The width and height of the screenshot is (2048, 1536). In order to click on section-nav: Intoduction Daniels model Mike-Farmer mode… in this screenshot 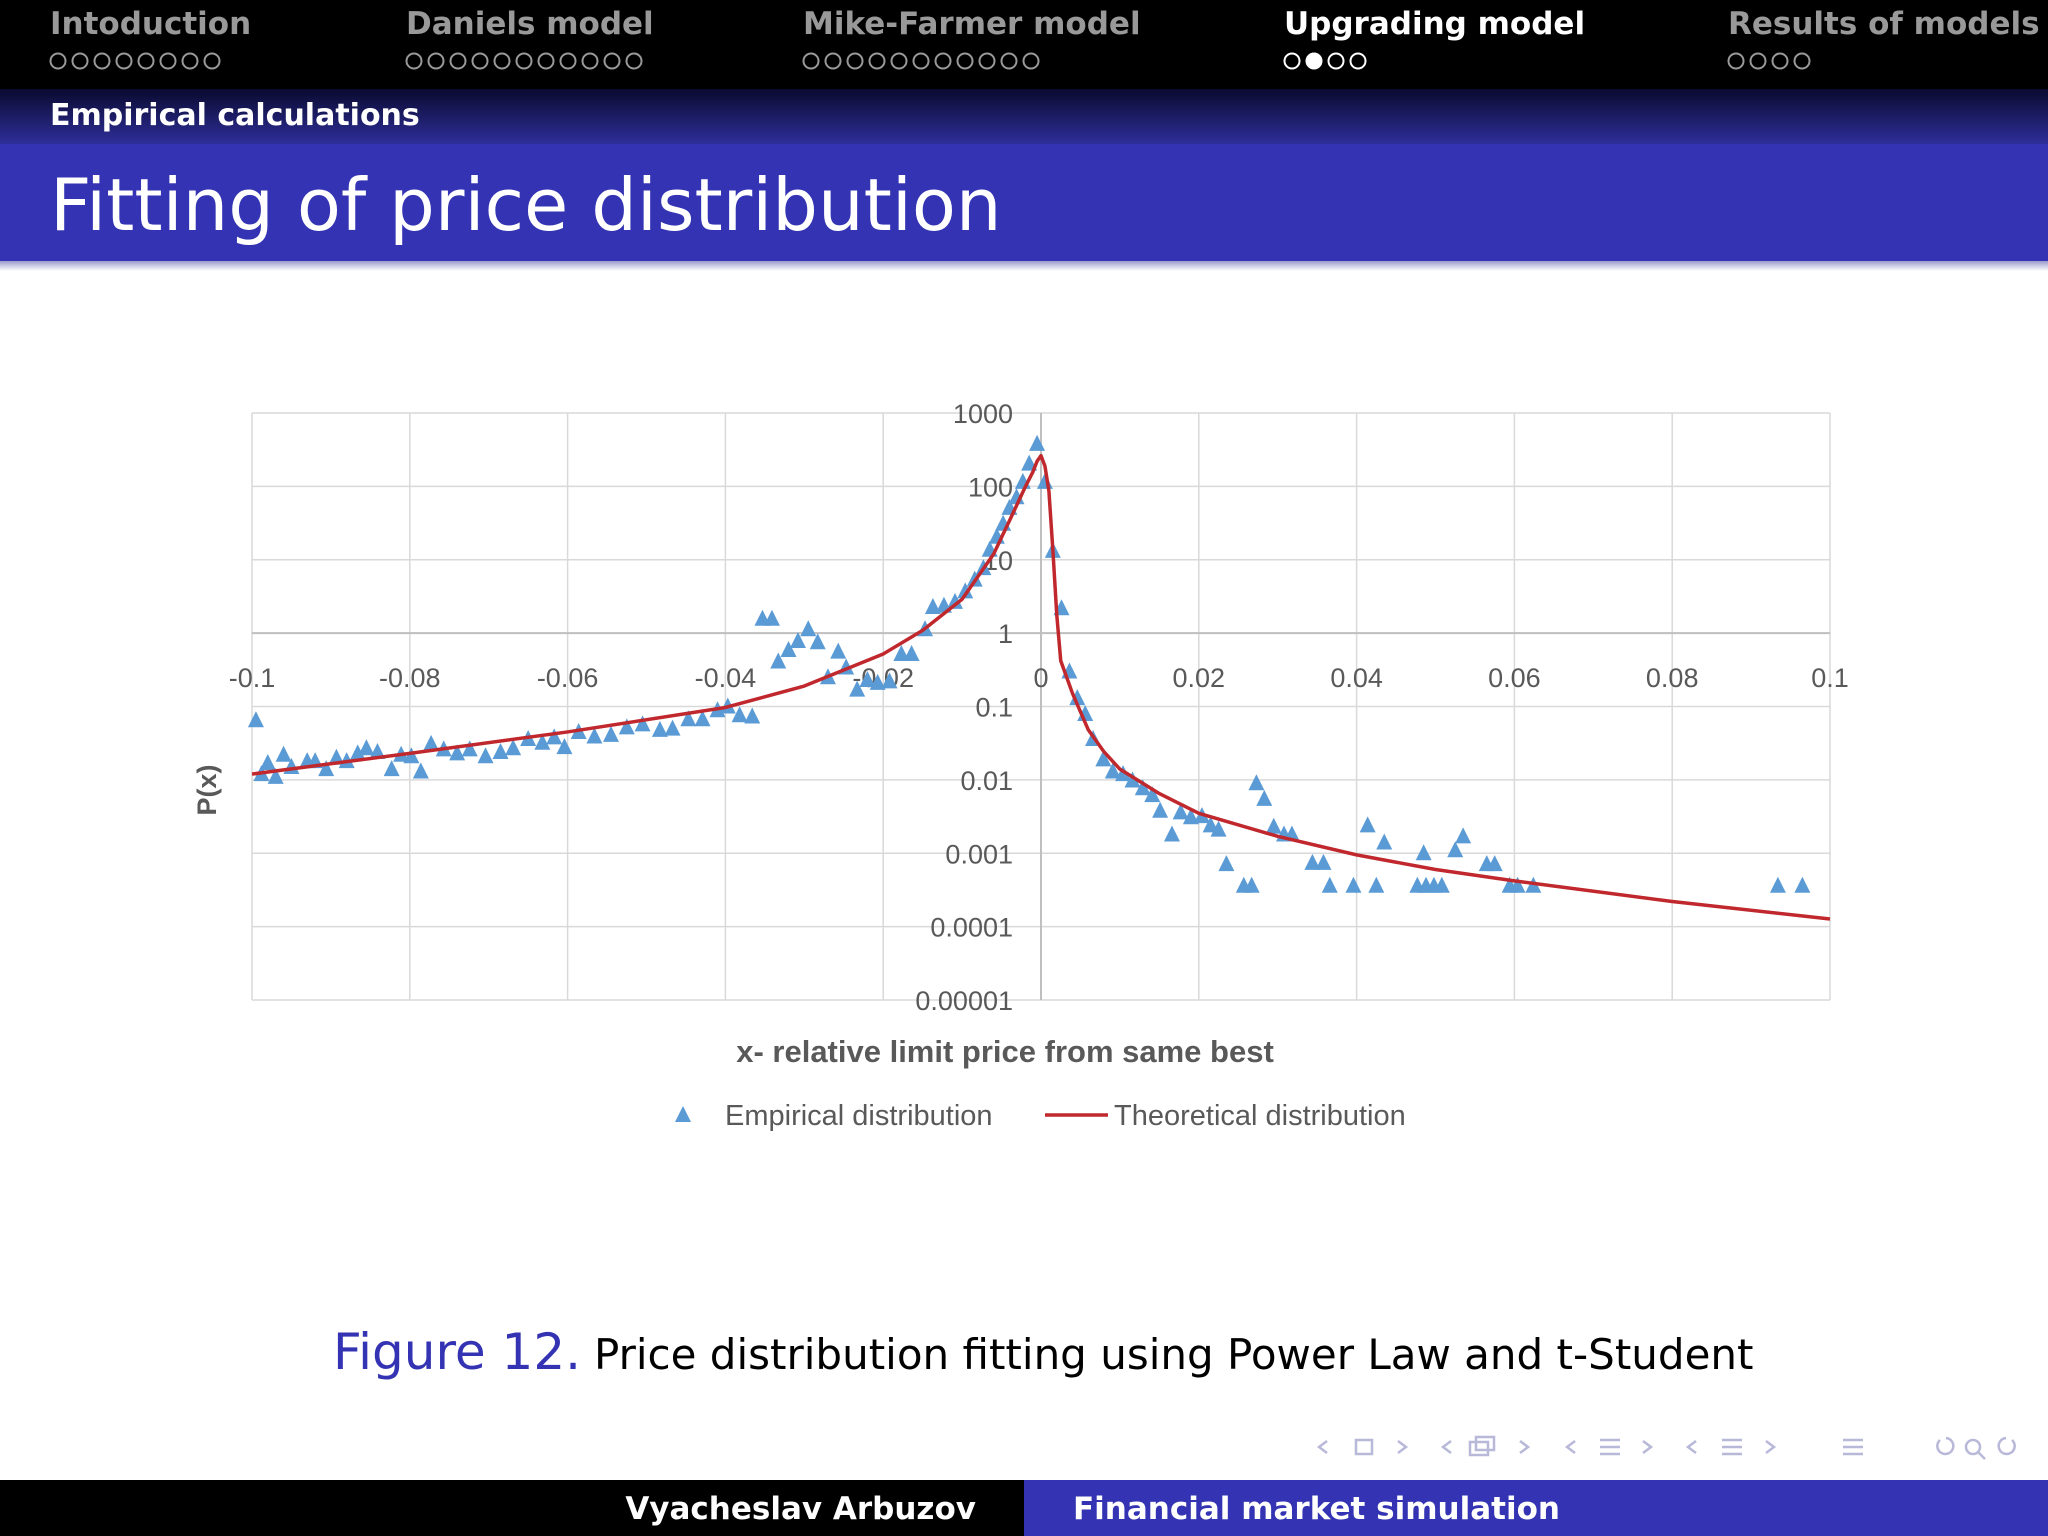, I will do `click(1044, 38)`.